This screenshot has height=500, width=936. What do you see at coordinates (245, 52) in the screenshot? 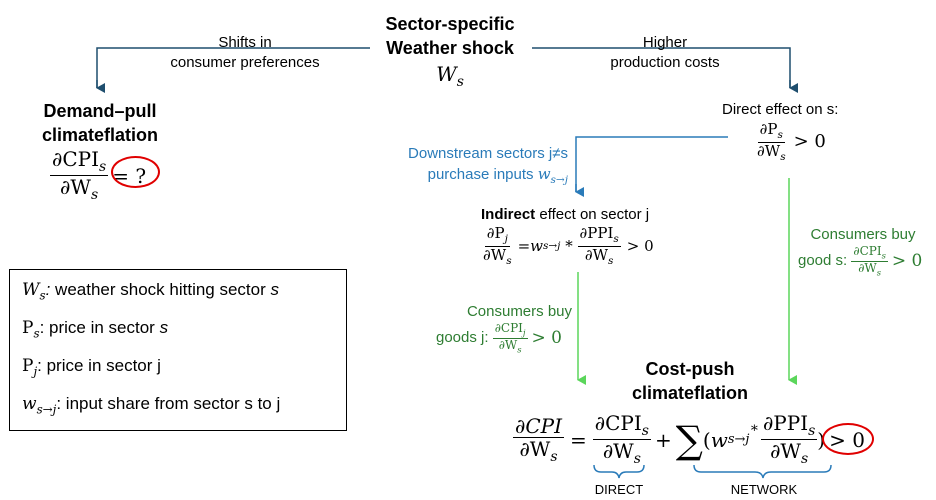
I see `left-arrow-label: Shifts in consumer preferences` at bounding box center [245, 52].